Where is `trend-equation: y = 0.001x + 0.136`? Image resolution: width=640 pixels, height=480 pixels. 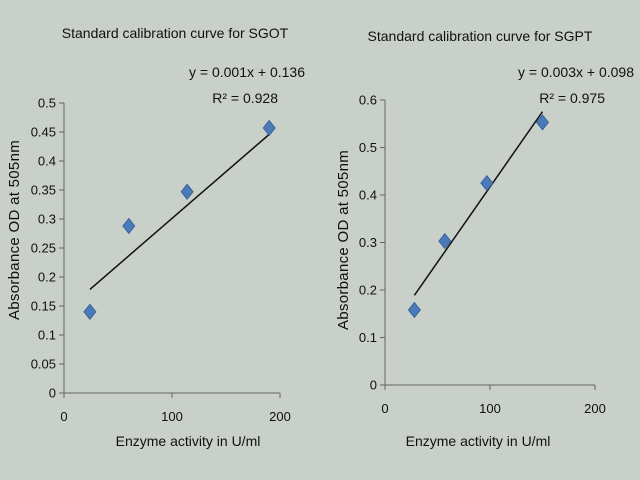
trend-equation: y = 0.001x + 0.136 is located at coordinates (247, 72).